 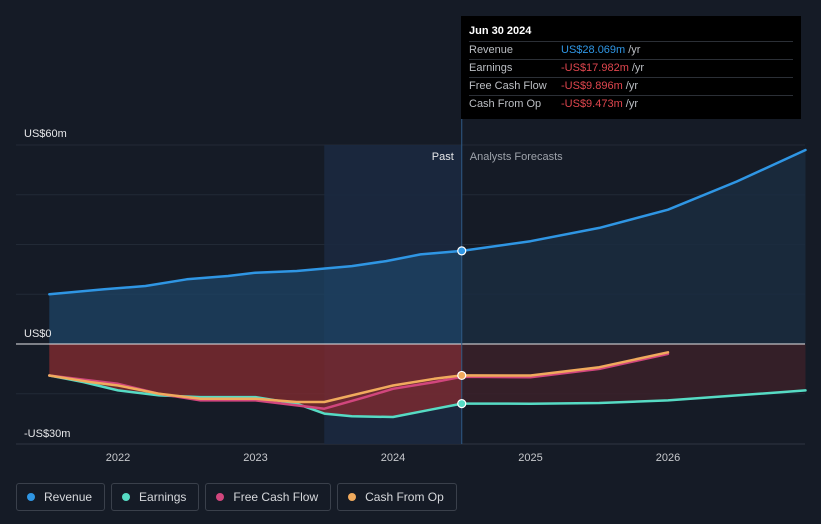 I want to click on legend-item-free-cash-flow: Free Cash Flow, so click(x=268, y=497).